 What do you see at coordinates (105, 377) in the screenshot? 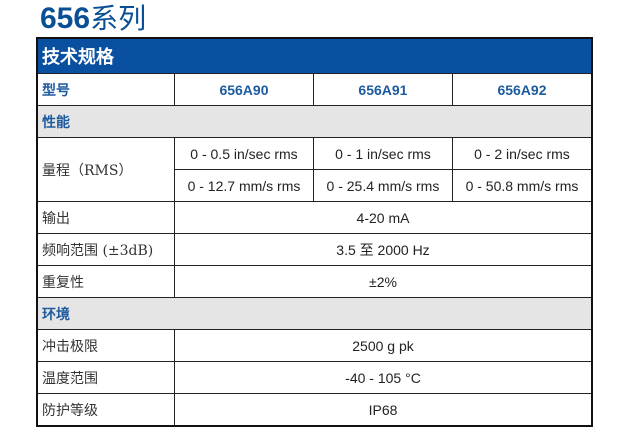
I see `spec-label: 温度范围` at bounding box center [105, 377].